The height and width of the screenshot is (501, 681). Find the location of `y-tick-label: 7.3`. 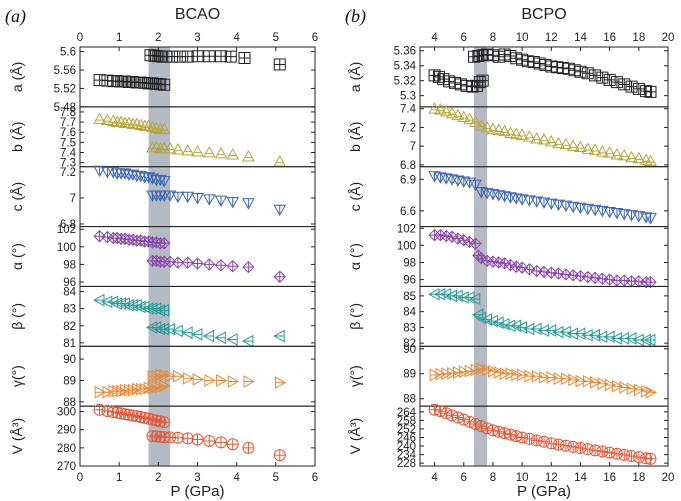

y-tick-label: 7.3 is located at coordinates (68, 164).